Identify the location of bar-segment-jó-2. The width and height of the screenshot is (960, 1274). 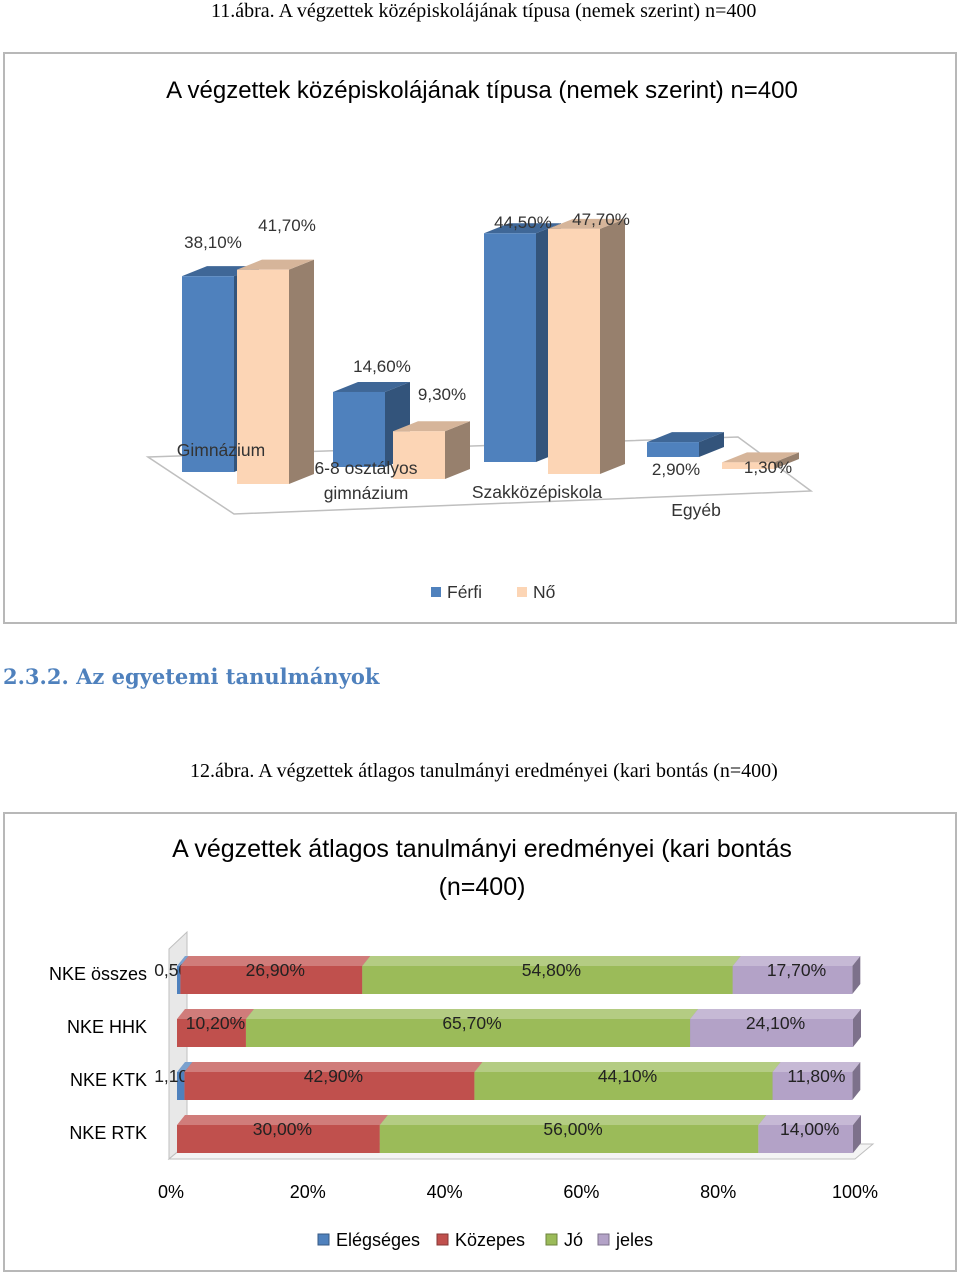
(627, 1081).